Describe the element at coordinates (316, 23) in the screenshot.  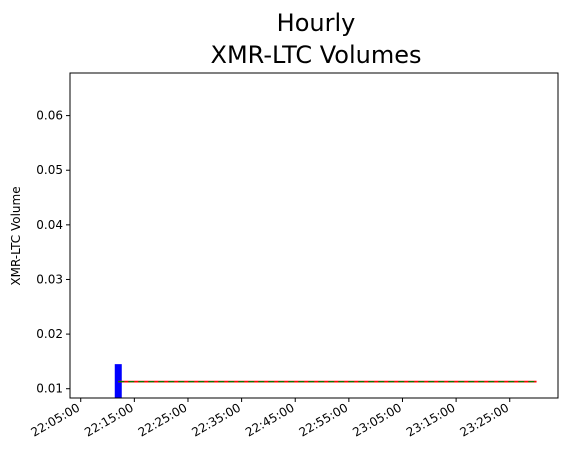
I see `chart-title-line-1: Hourly` at that location.